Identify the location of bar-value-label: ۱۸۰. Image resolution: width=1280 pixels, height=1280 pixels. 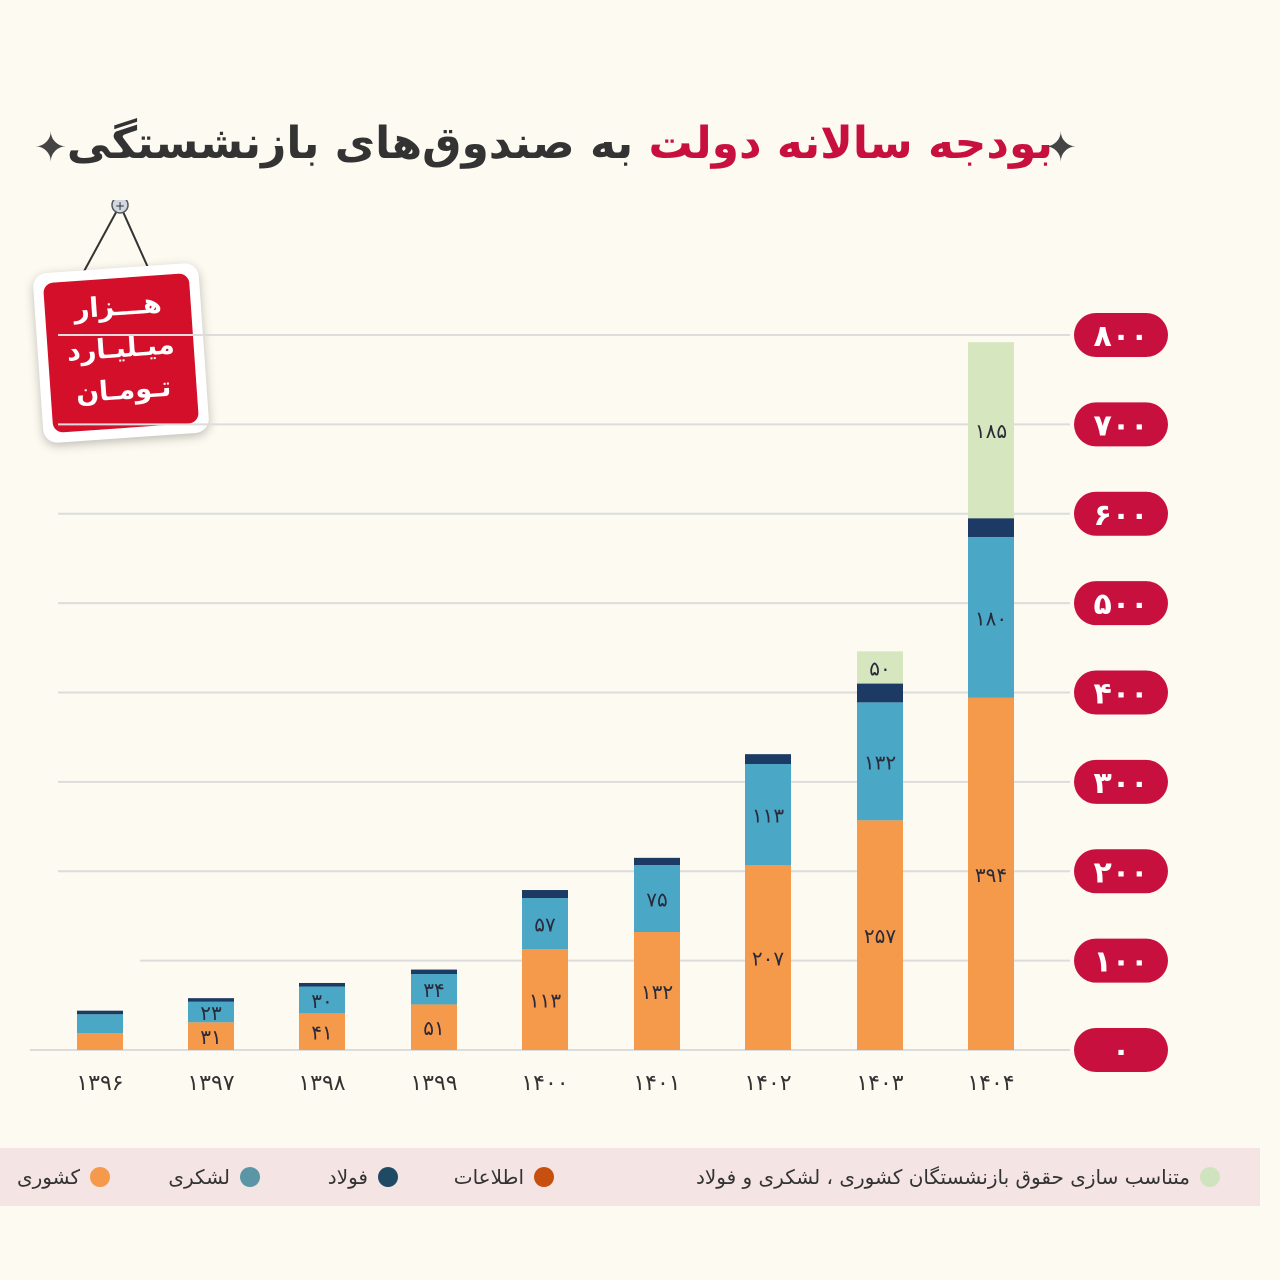
(991, 618).